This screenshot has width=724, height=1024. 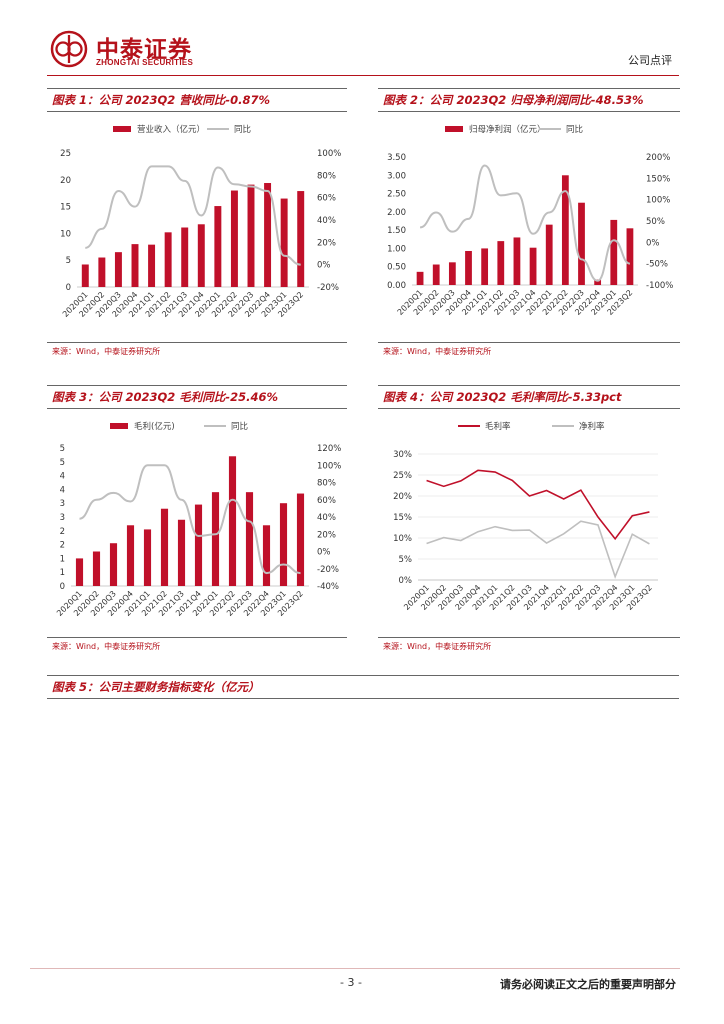 I want to click on legend-label: 净利率, so click(x=592, y=426).